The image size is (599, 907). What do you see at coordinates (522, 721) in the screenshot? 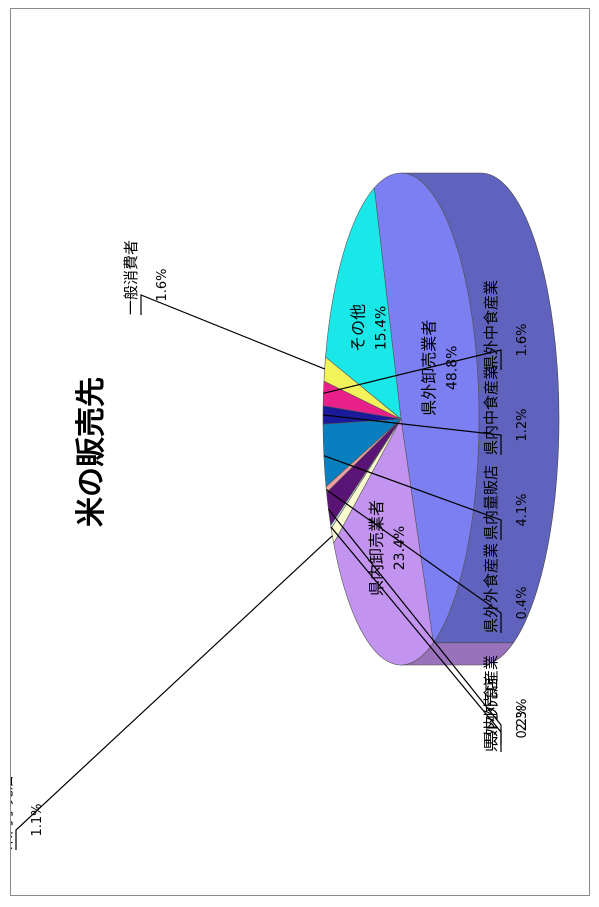
I see `slice-value-3: 0.2%` at bounding box center [522, 721].